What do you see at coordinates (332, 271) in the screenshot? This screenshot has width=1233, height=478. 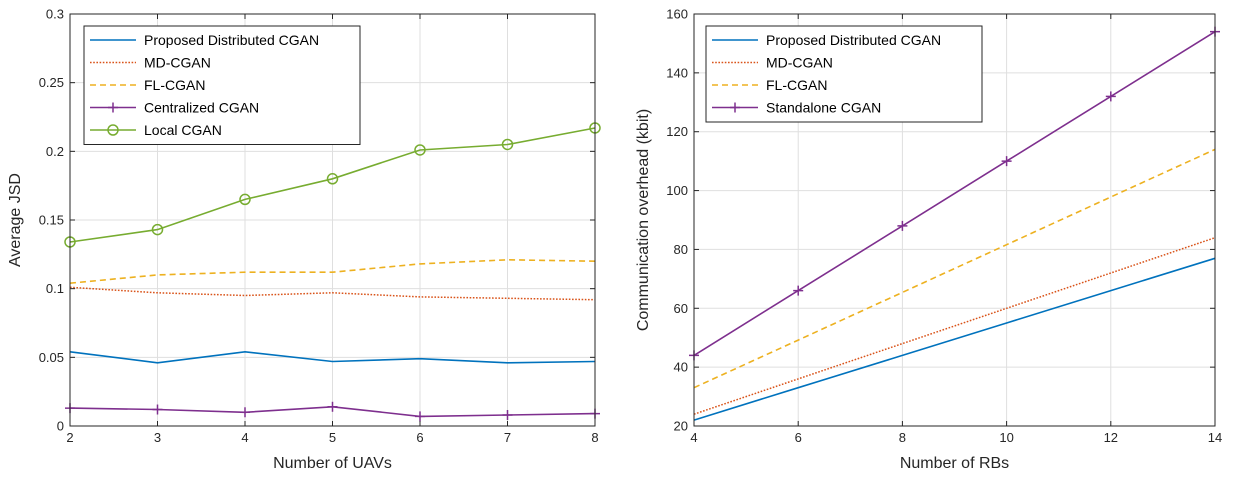 I see `series-line-fl-cgan` at bounding box center [332, 271].